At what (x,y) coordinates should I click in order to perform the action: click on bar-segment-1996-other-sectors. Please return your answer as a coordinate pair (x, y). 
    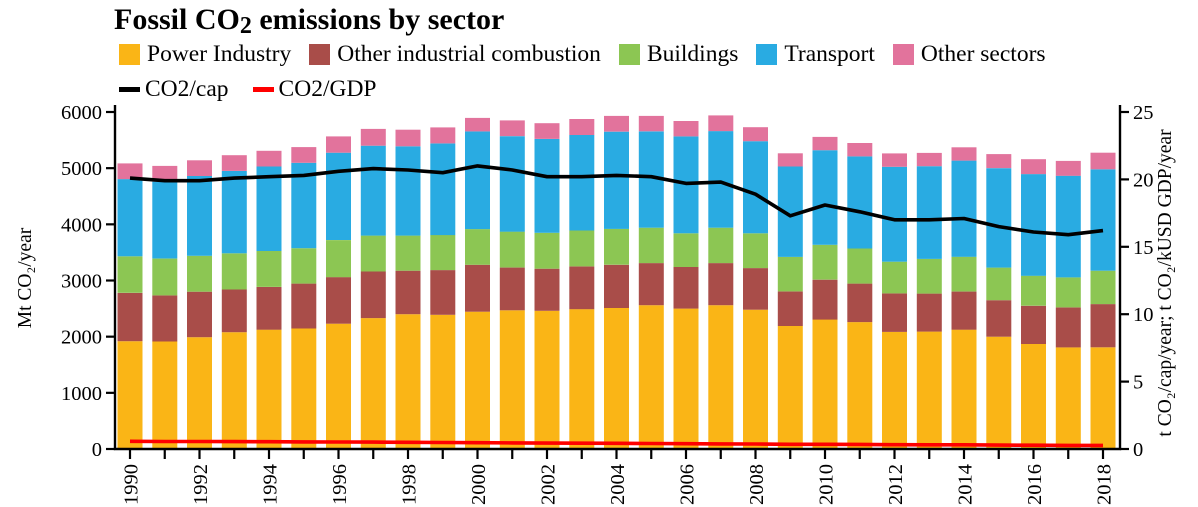
    Looking at the image, I should click on (338, 144).